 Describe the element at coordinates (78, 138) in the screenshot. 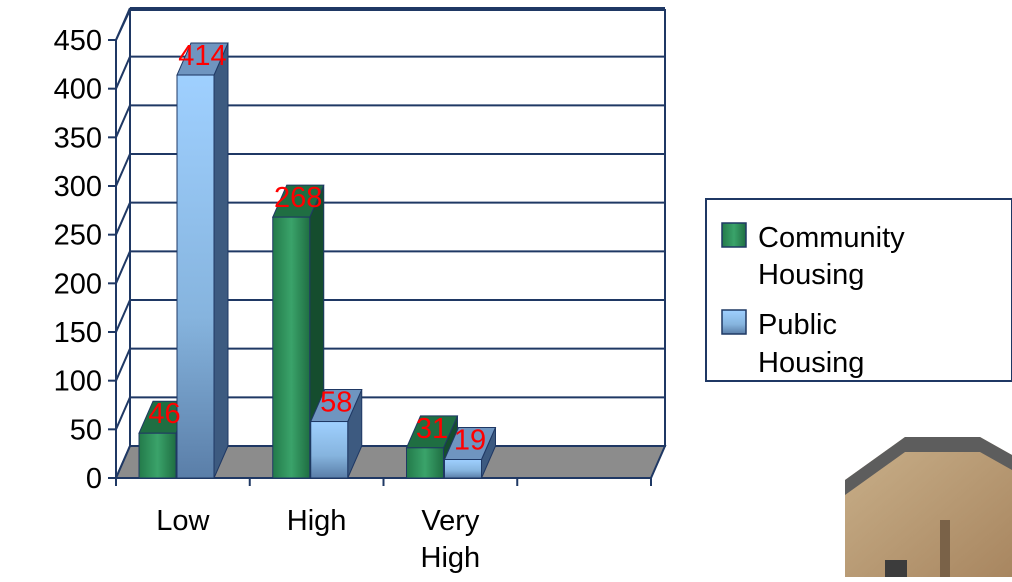

I see `y-tick-label: 350` at that location.